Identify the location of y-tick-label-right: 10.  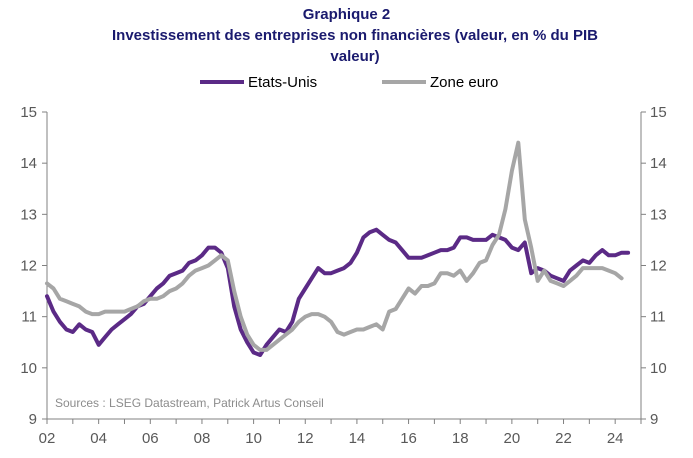
(658, 368).